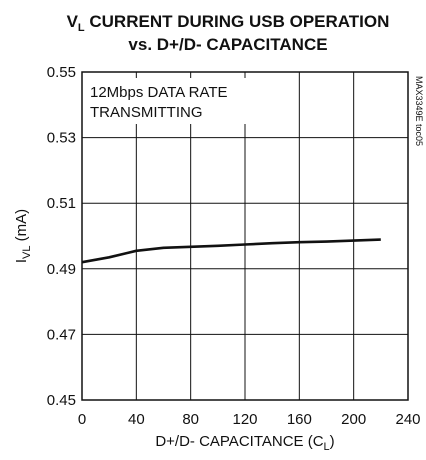  Describe the element at coordinates (407, 419) in the screenshot. I see `x-tick-label: 240` at that location.